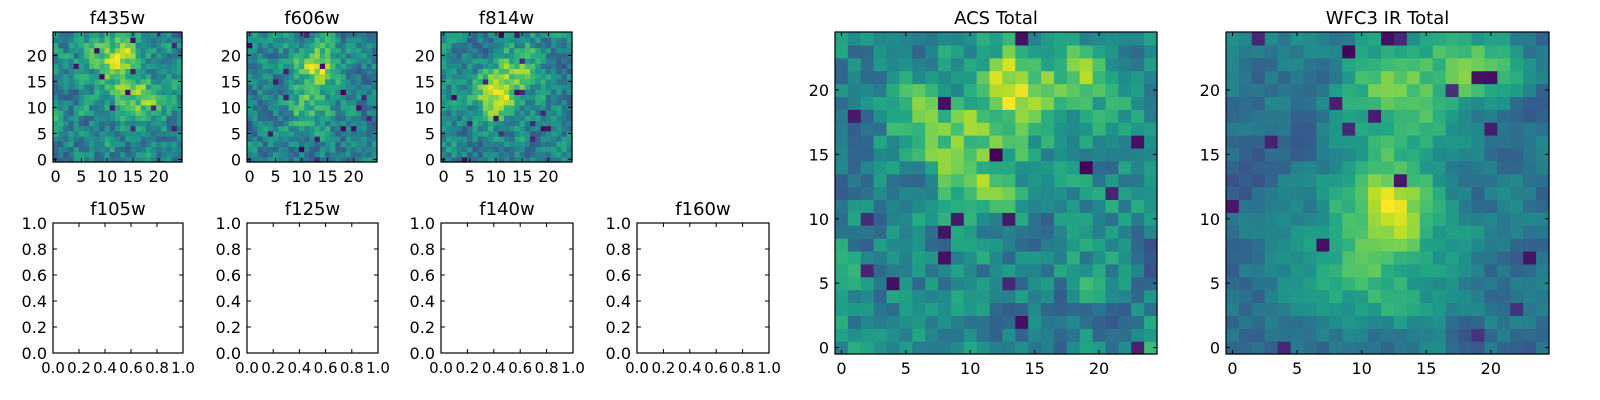 This screenshot has height=400, width=1600. What do you see at coordinates (425, 81) in the screenshot?
I see `y-tick-label: 15` at bounding box center [425, 81].